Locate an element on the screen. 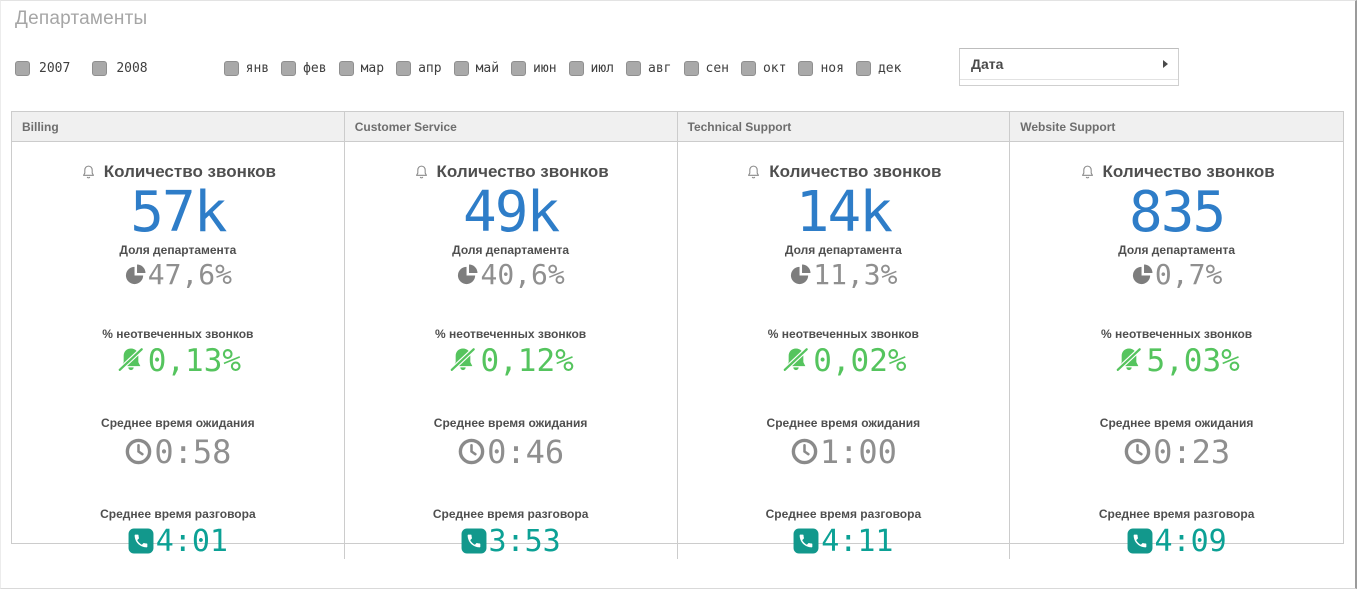 The image size is (1357, 589). share-kpi: 0,7% is located at coordinates (1176, 274).